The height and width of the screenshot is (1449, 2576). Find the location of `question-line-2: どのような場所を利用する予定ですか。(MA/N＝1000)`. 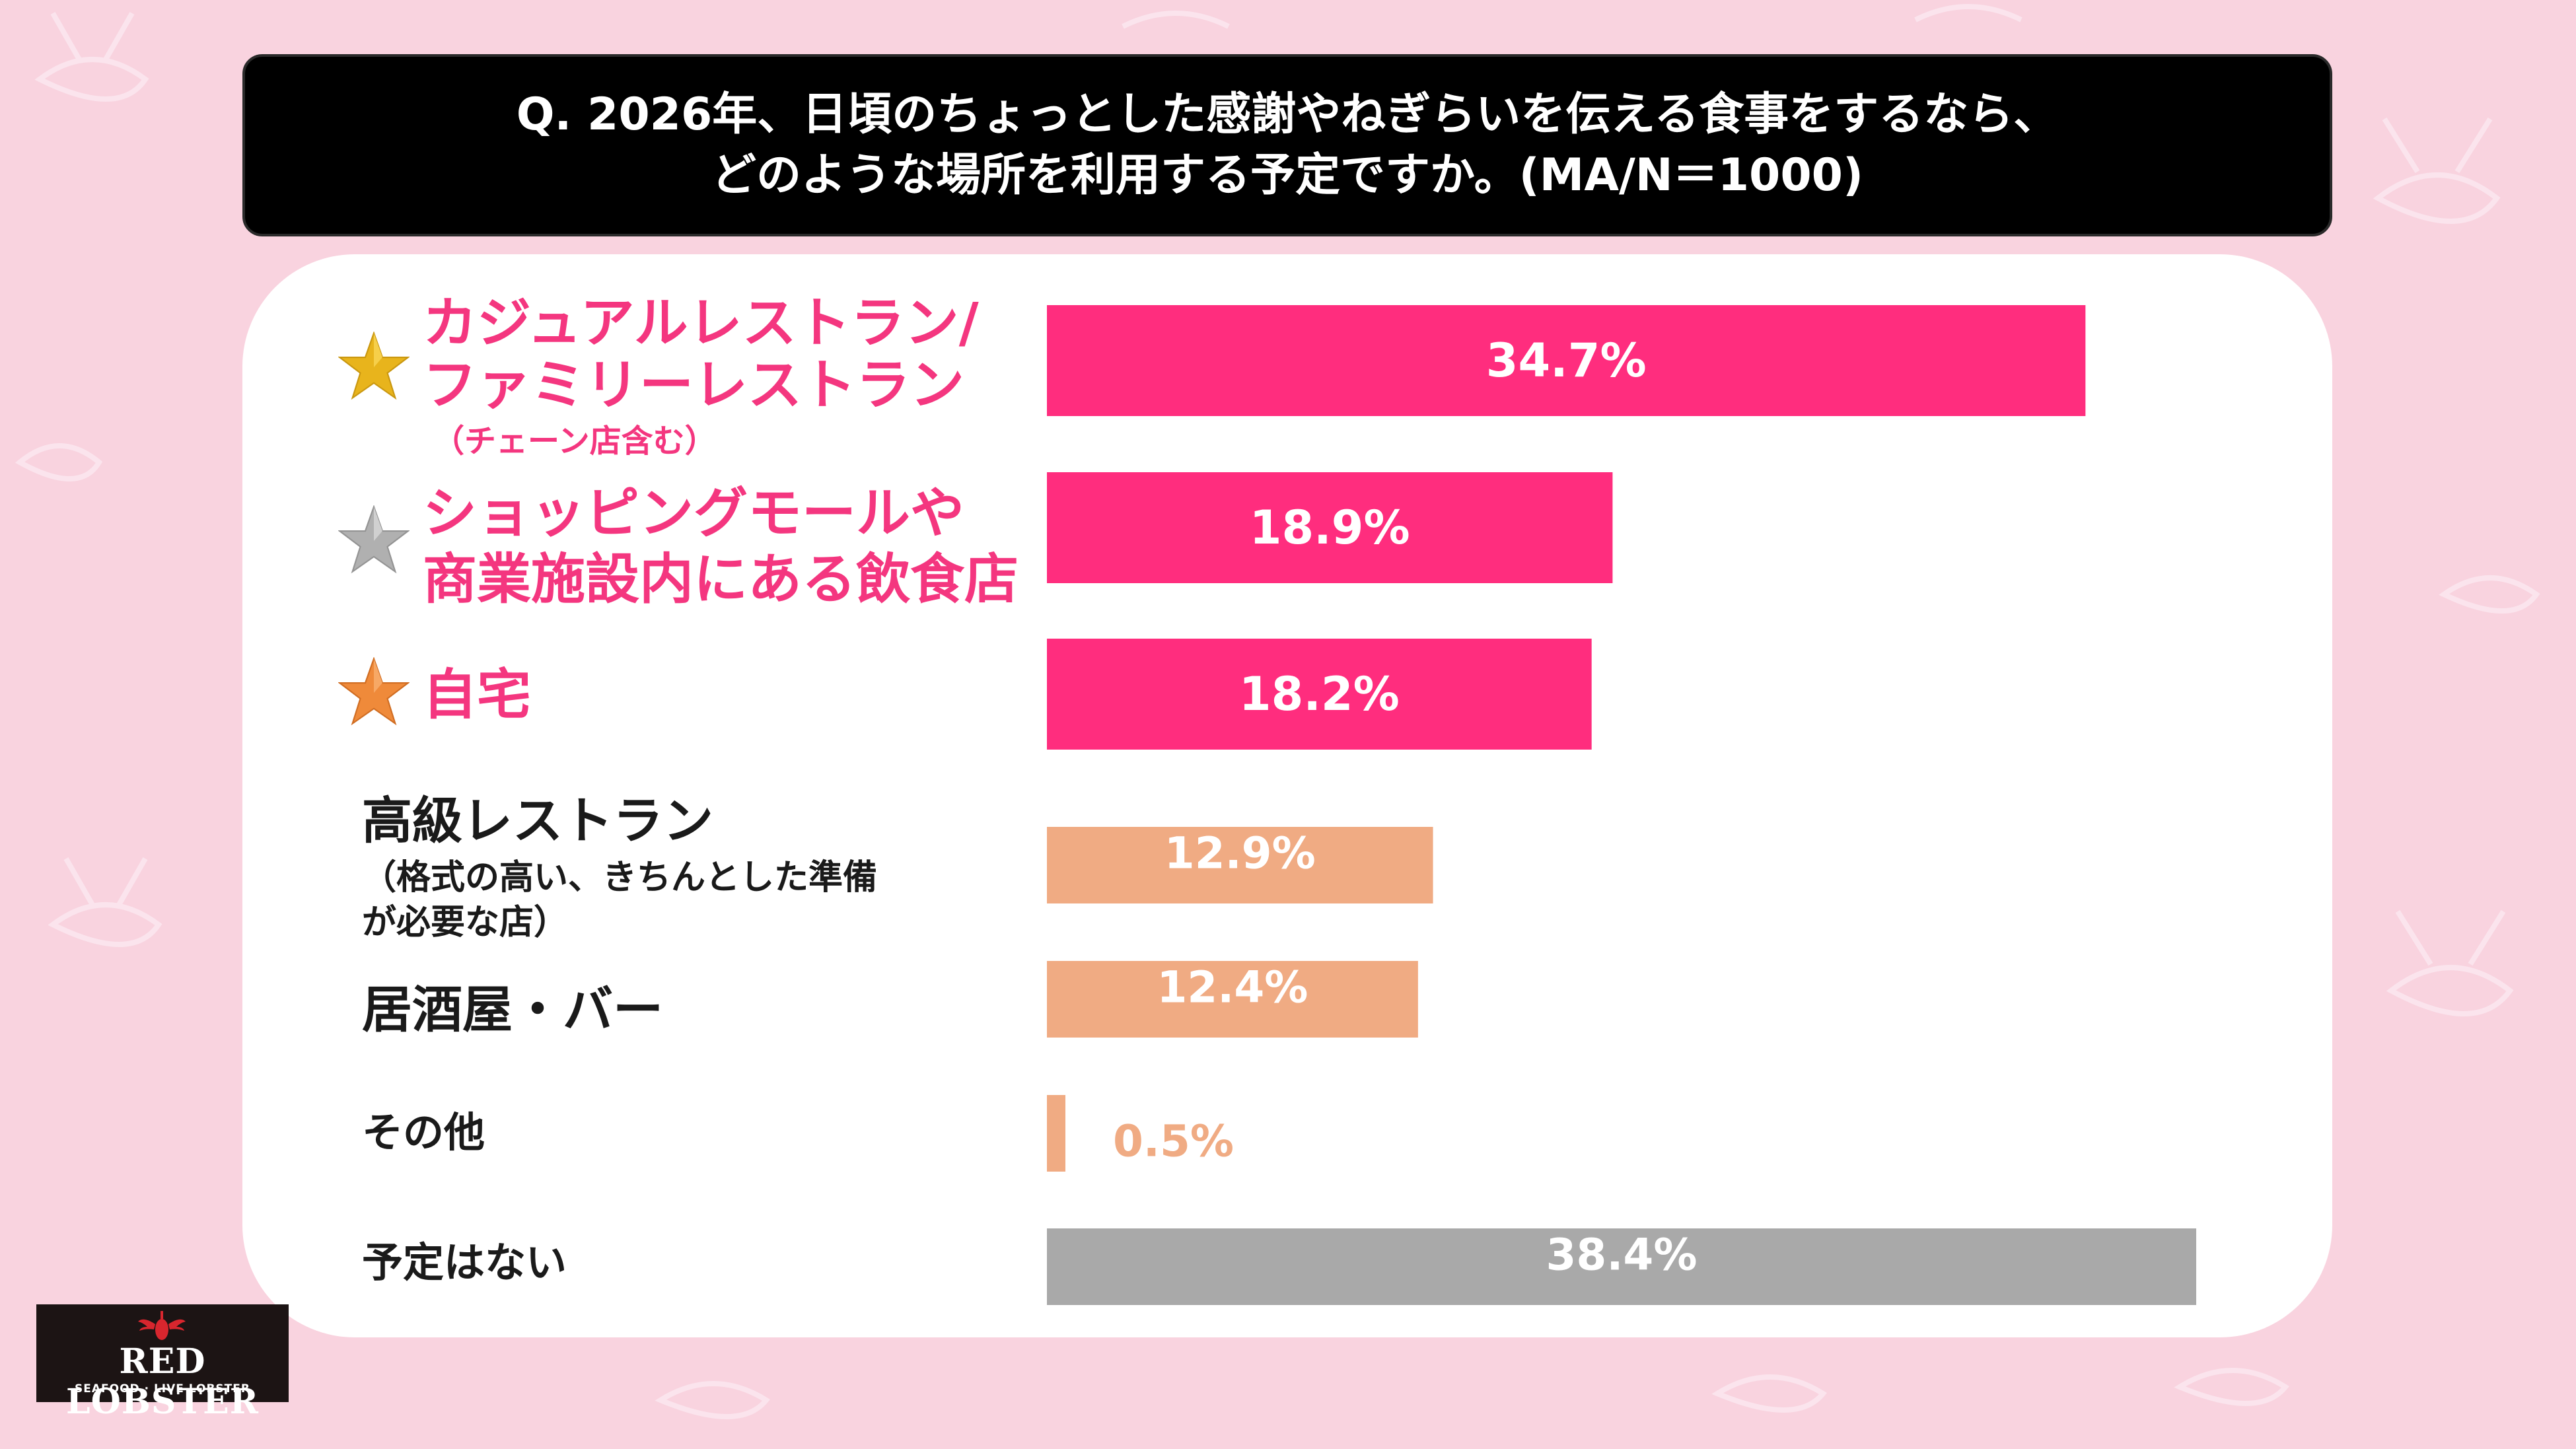

question-line-2: どのような場所を利用する予定ですか。(MA/N＝1000) is located at coordinates (1287, 175).